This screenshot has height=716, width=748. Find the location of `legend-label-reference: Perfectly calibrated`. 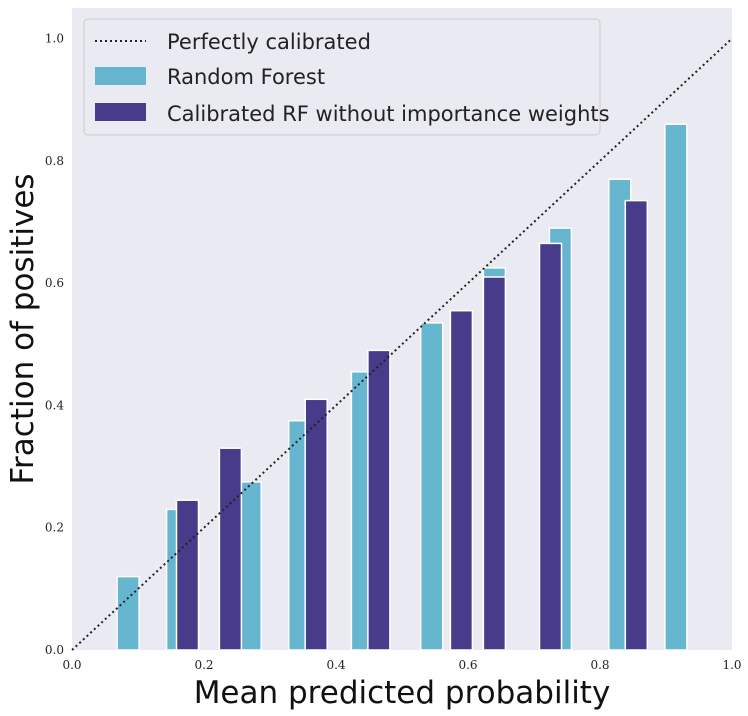

legend-label-reference: Perfectly calibrated is located at coordinates (269, 42).